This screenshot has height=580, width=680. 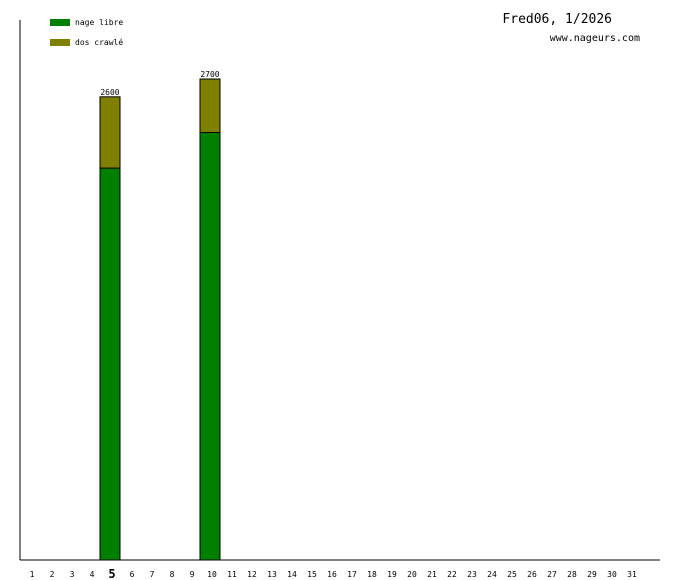 What do you see at coordinates (595, 38) in the screenshot?
I see `chart-subtitle: www.nageurs.com` at bounding box center [595, 38].